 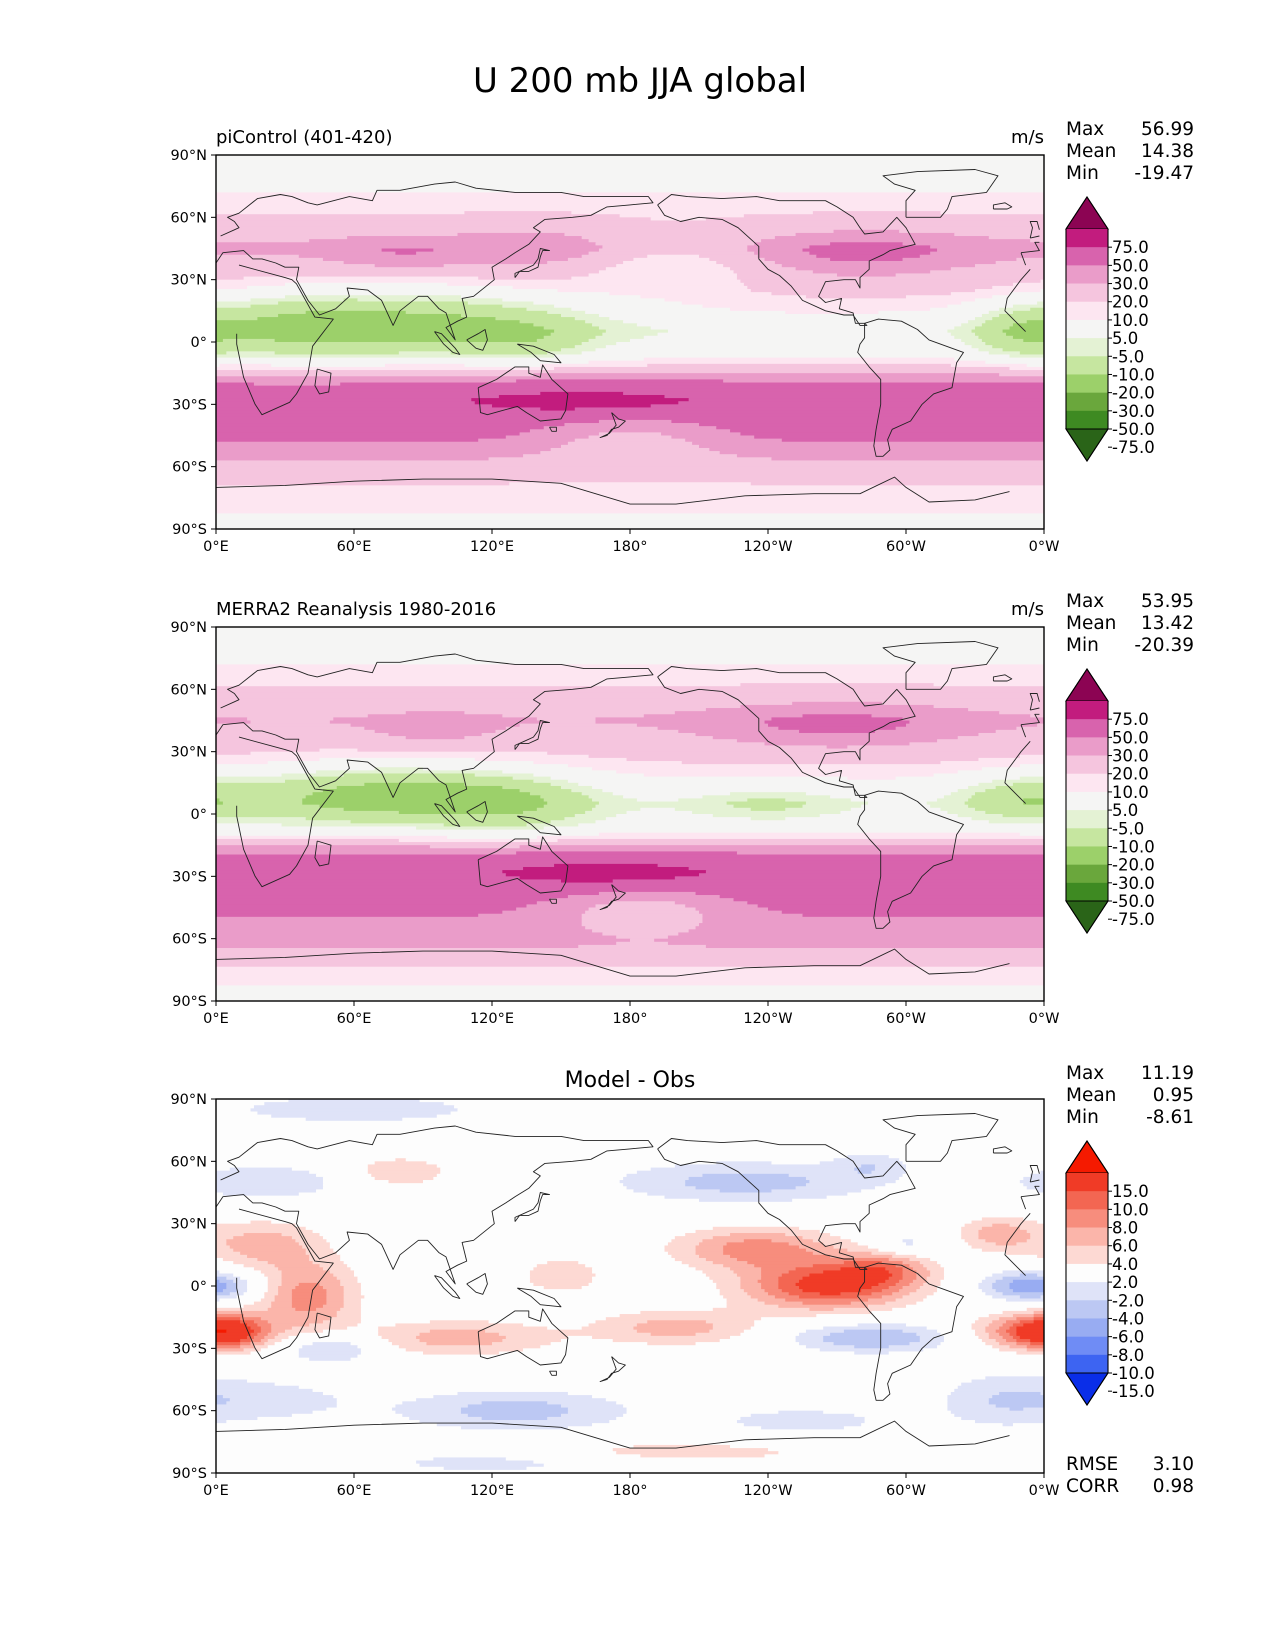 What do you see at coordinates (1125, 338) in the screenshot?
I see `colorbar-tick-label: 5.0` at bounding box center [1125, 338].